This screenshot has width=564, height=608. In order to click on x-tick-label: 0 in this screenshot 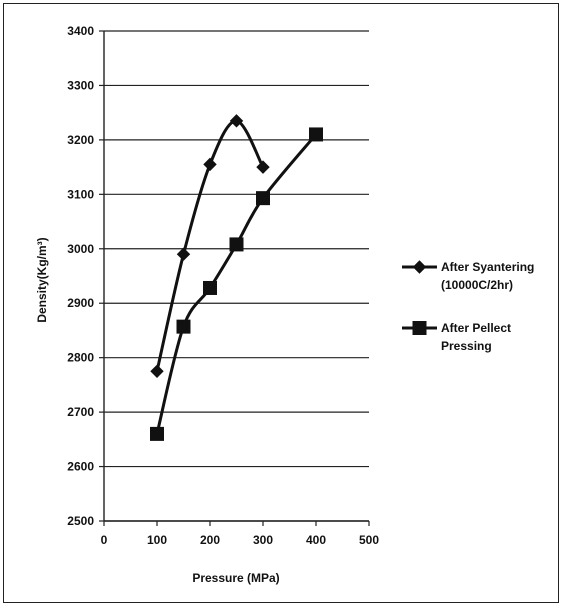, I will do `click(104, 540)`.